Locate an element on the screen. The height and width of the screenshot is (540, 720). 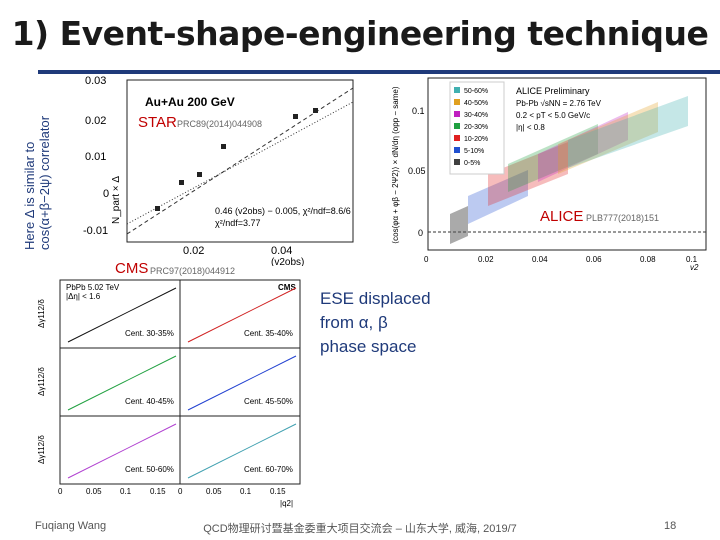
side-note-line-2: cos(α+β−2ψ) correlator is located at coordinates (44, 182).